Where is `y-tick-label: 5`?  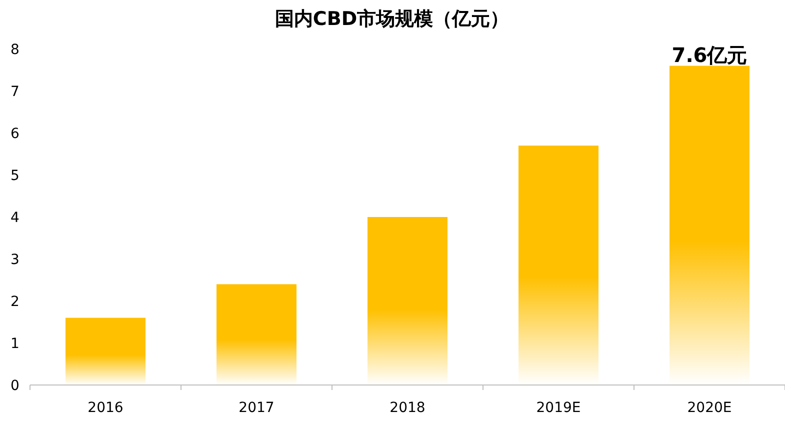
y-tick-label: 5 is located at coordinates (15, 176).